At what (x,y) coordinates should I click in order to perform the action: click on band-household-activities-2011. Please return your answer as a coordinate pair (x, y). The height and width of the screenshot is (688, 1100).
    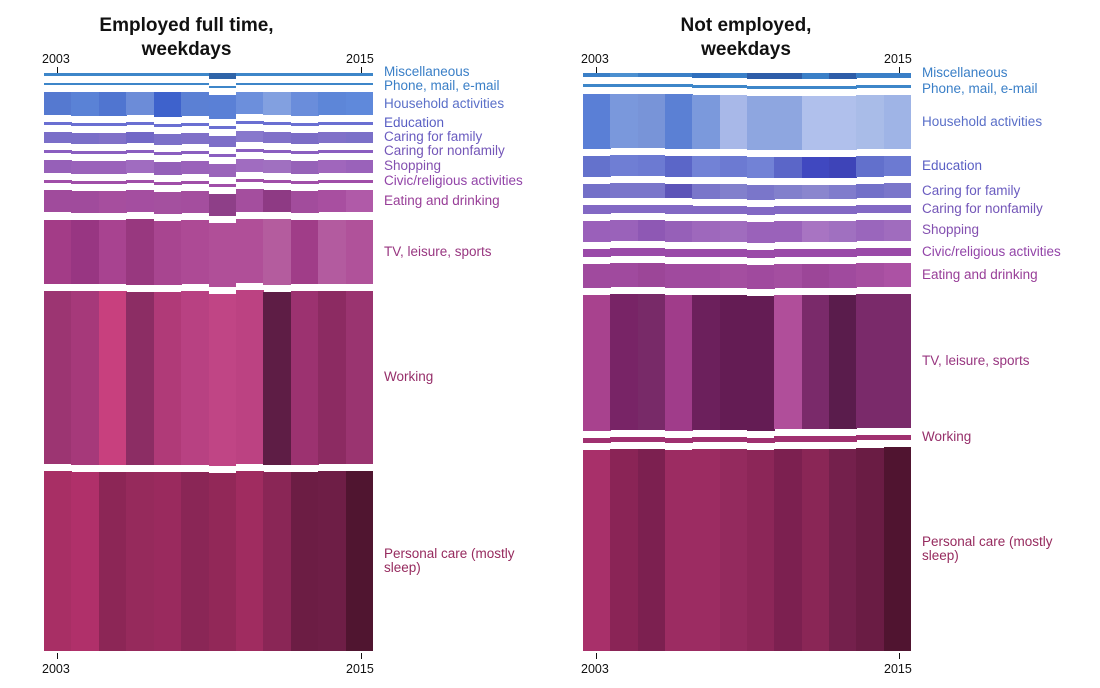
    Looking at the image, I should click on (815, 123).